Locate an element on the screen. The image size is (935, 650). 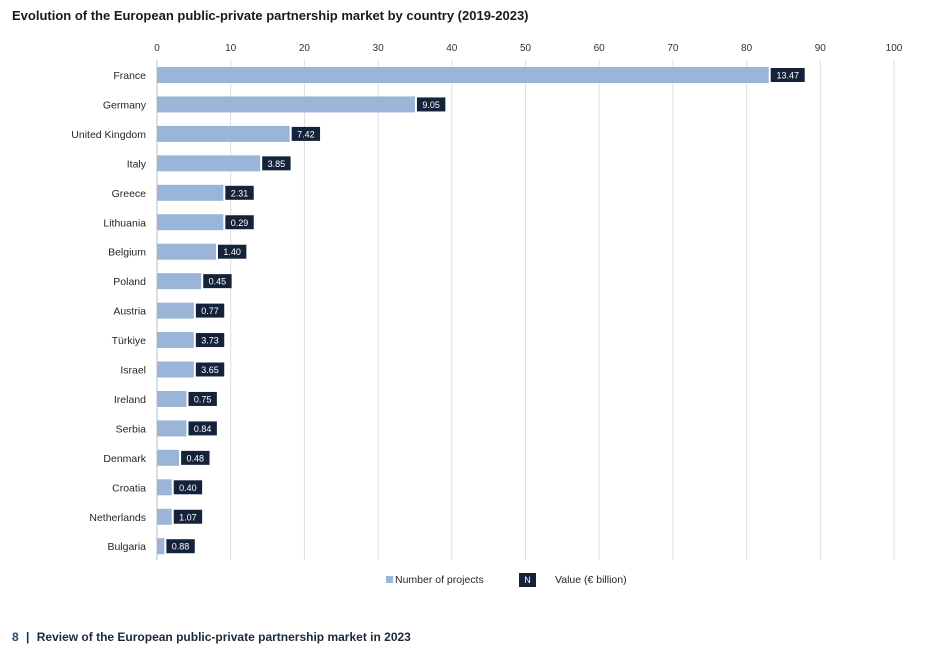
legend-swatch-value is located at coordinates (527, 580).